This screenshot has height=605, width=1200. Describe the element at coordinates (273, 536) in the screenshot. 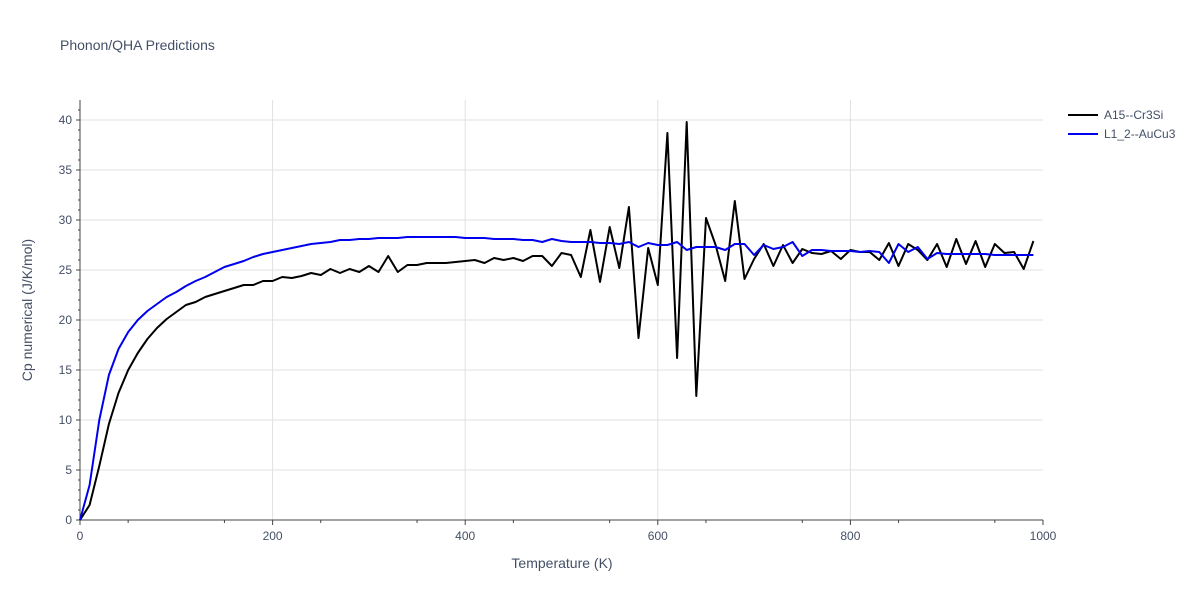

I see `x-tick-label: 200` at that location.